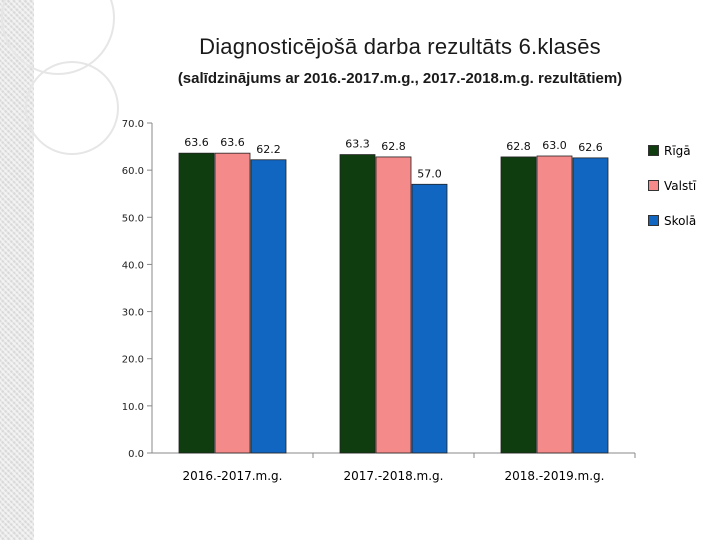  Describe the element at coordinates (136, 454) in the screenshot. I see `y-tick-label: 0.0` at that location.